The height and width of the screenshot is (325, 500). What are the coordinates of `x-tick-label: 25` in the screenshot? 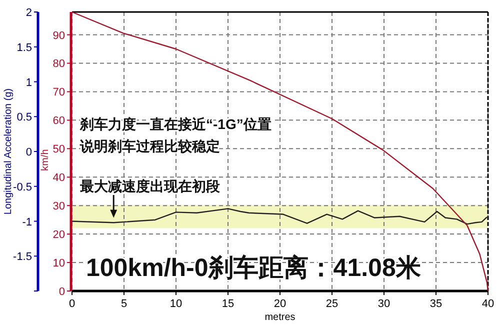 It's located at (332, 304).